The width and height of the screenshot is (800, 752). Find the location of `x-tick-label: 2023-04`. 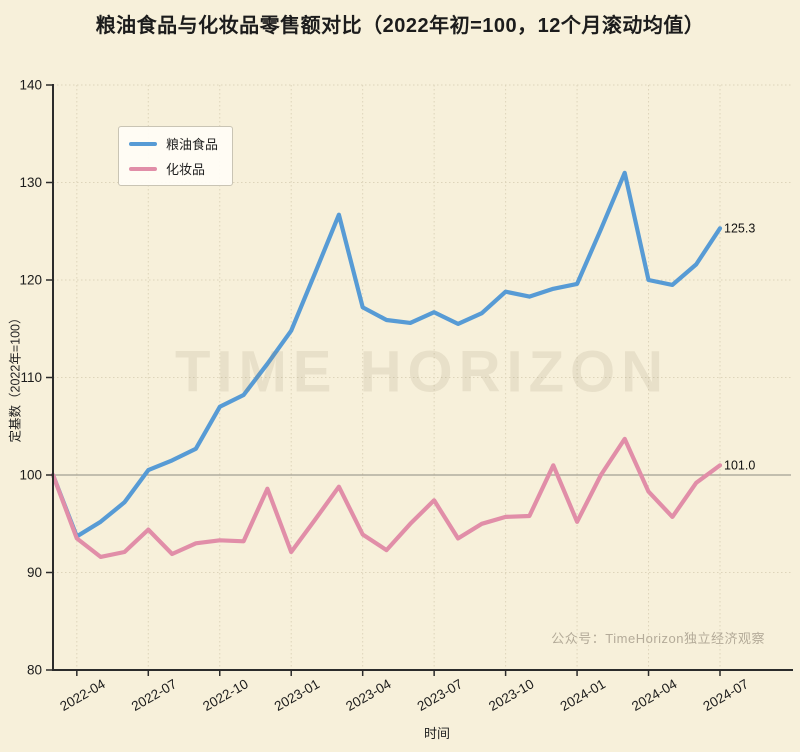

x-tick-label: 2023-04 is located at coordinates (368, 695).